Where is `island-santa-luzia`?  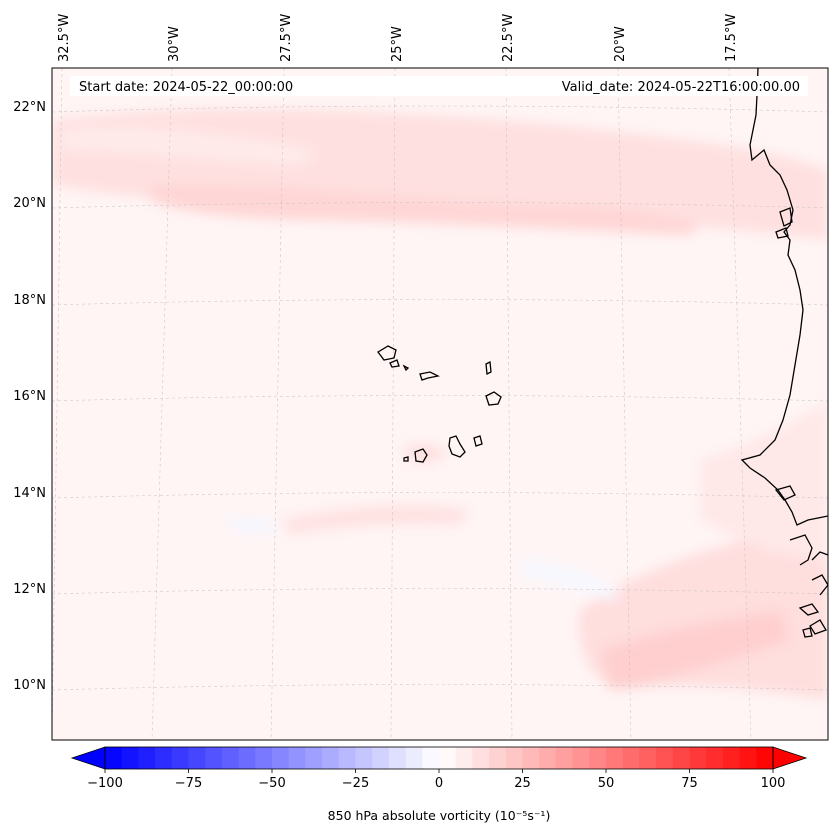
island-santa-luzia is located at coordinates (406, 368).